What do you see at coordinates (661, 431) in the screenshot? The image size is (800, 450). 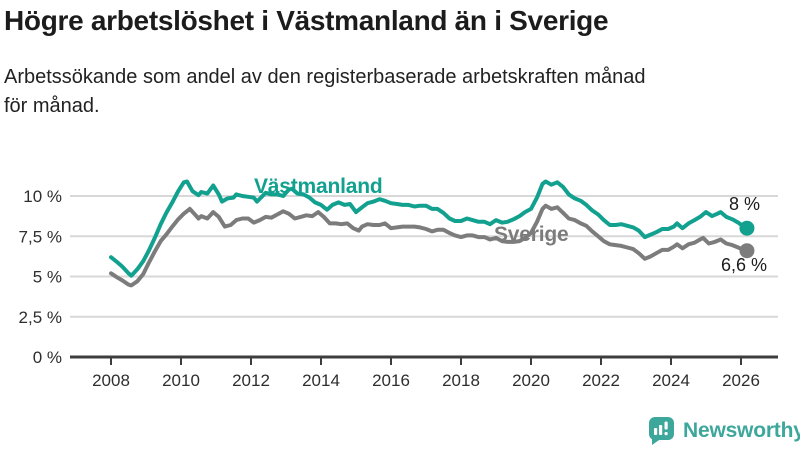 I see `newsworthy-logo-icon` at bounding box center [661, 431].